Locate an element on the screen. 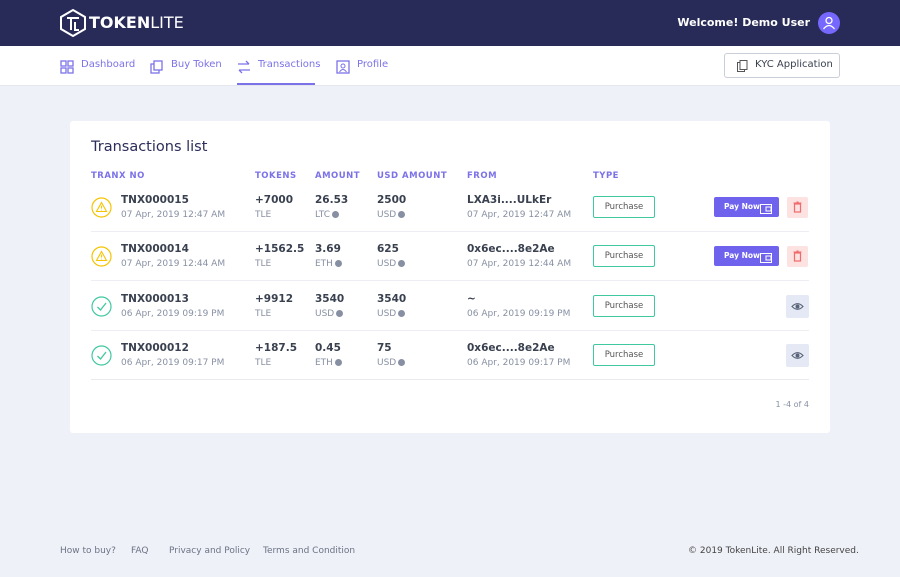  tranx-id: TNX000012 is located at coordinates (155, 347).